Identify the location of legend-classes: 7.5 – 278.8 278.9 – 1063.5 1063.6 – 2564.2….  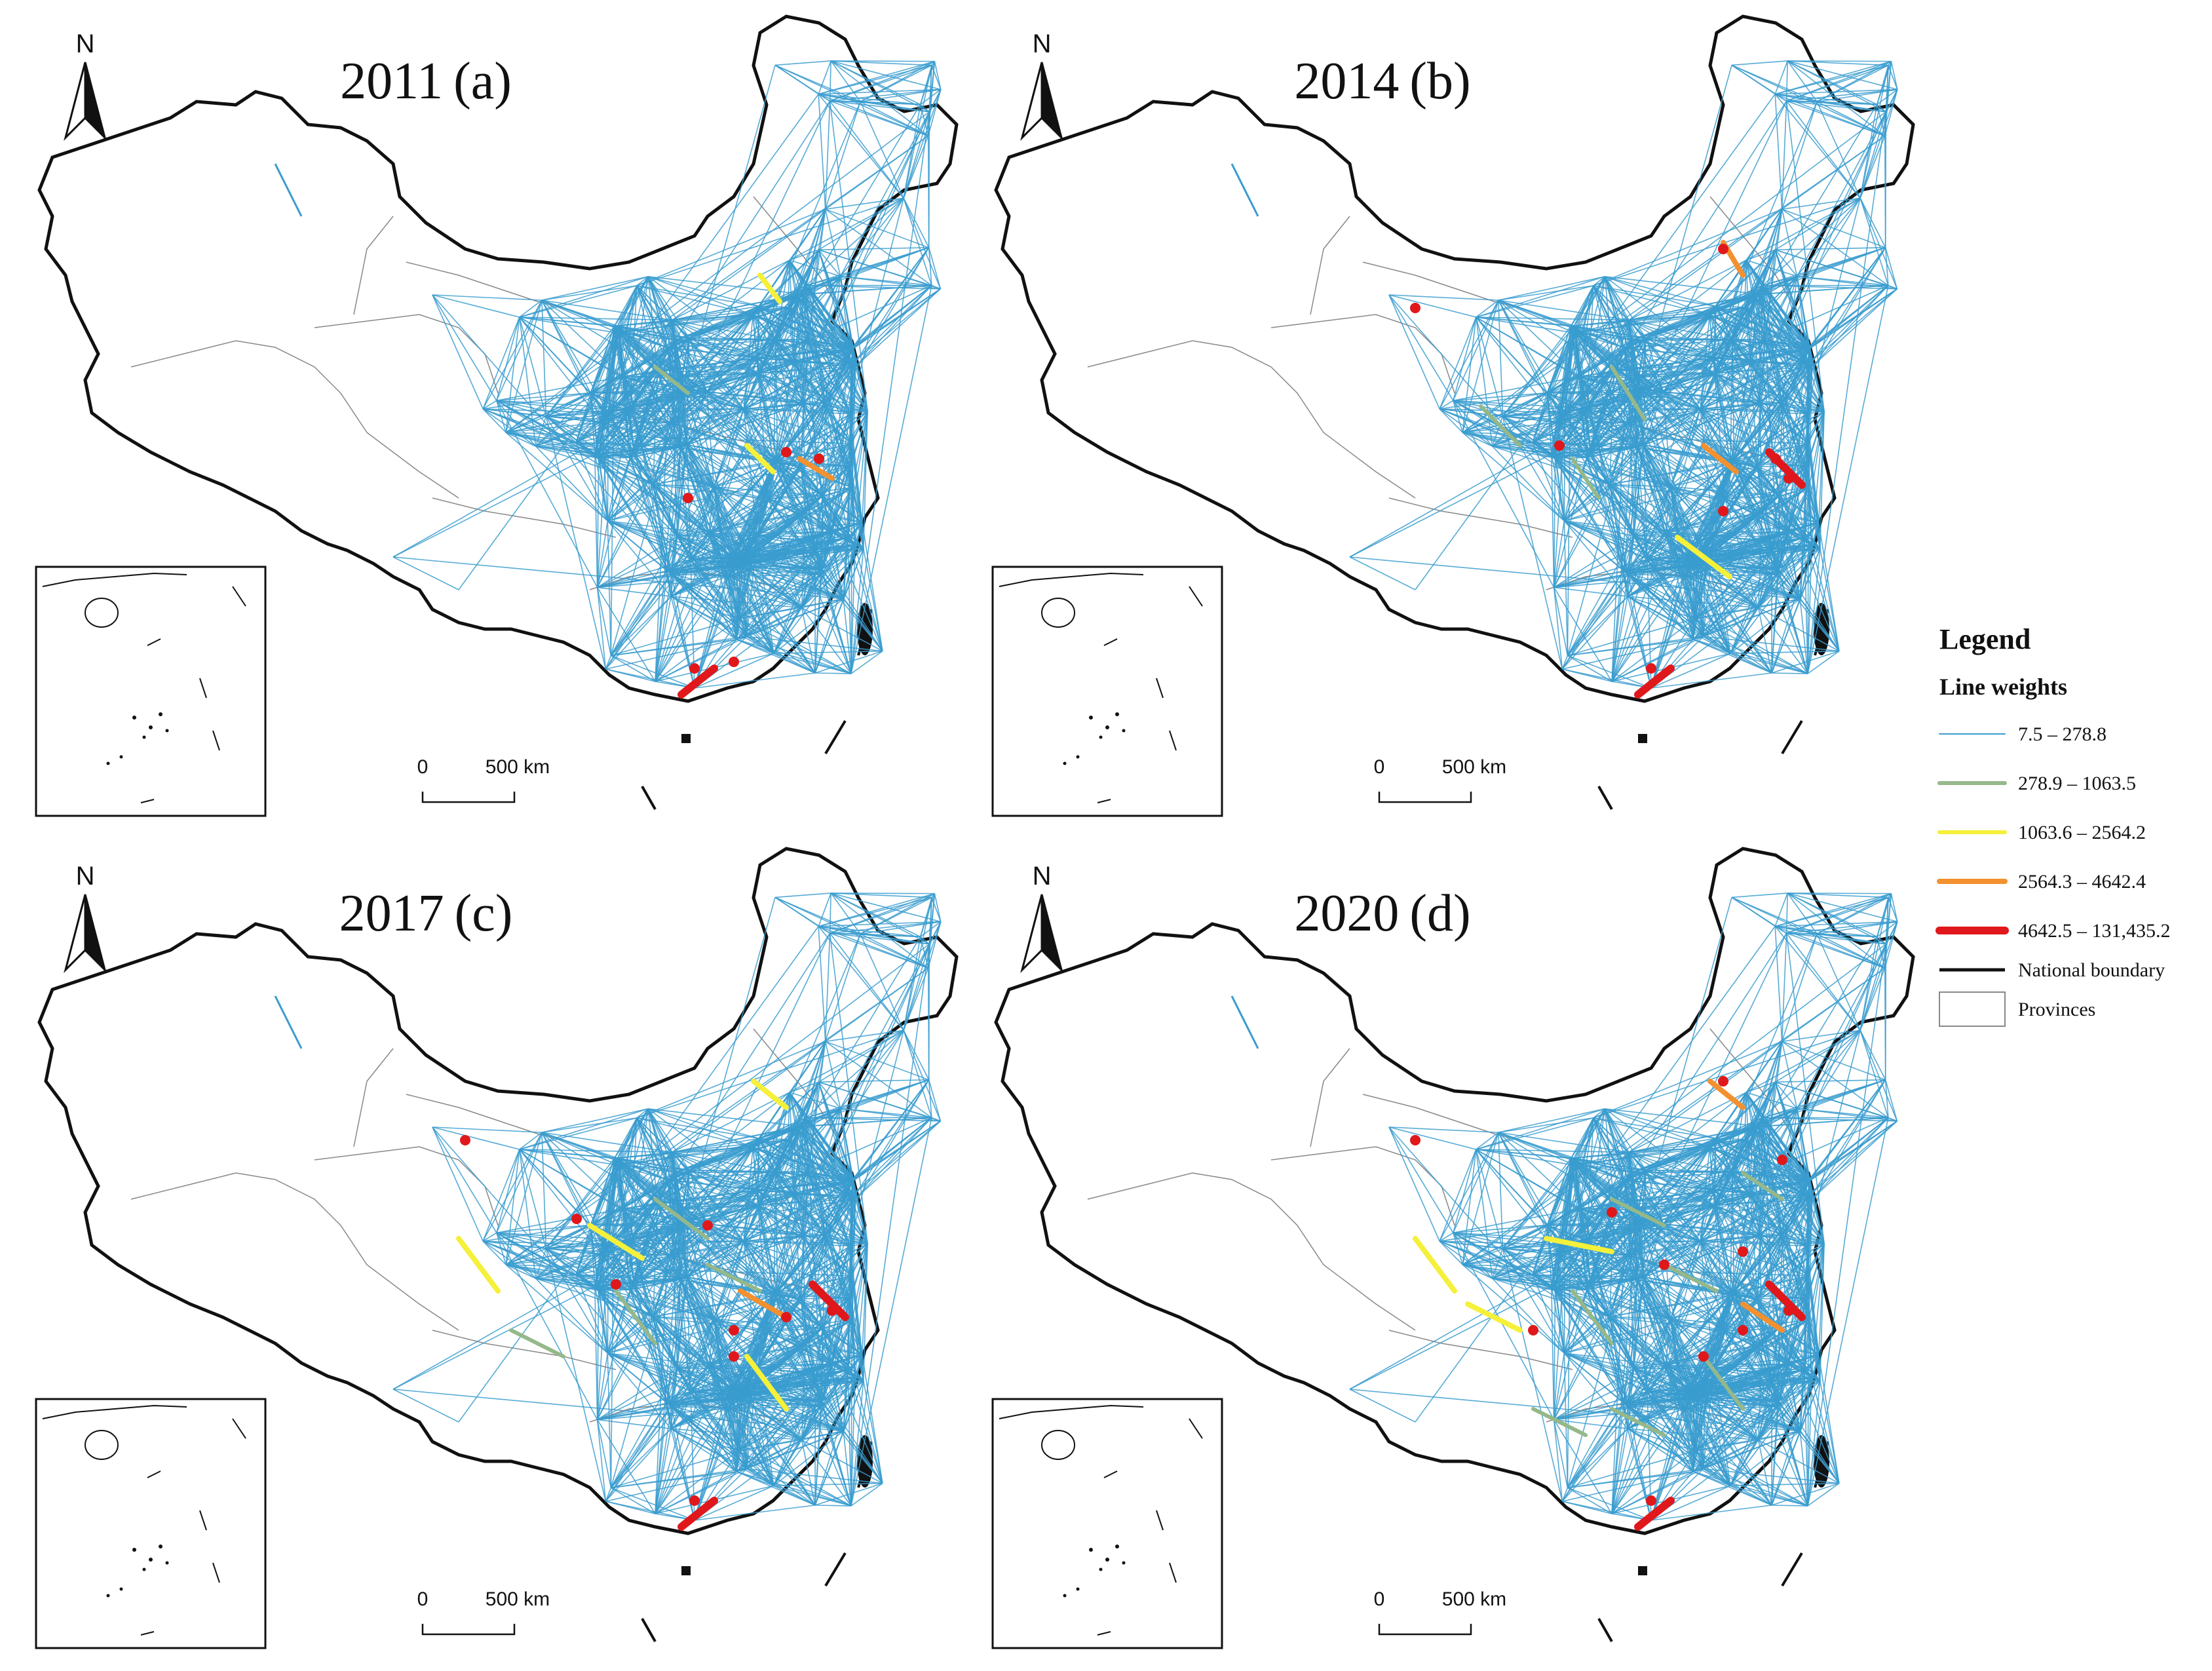
(2054, 832).